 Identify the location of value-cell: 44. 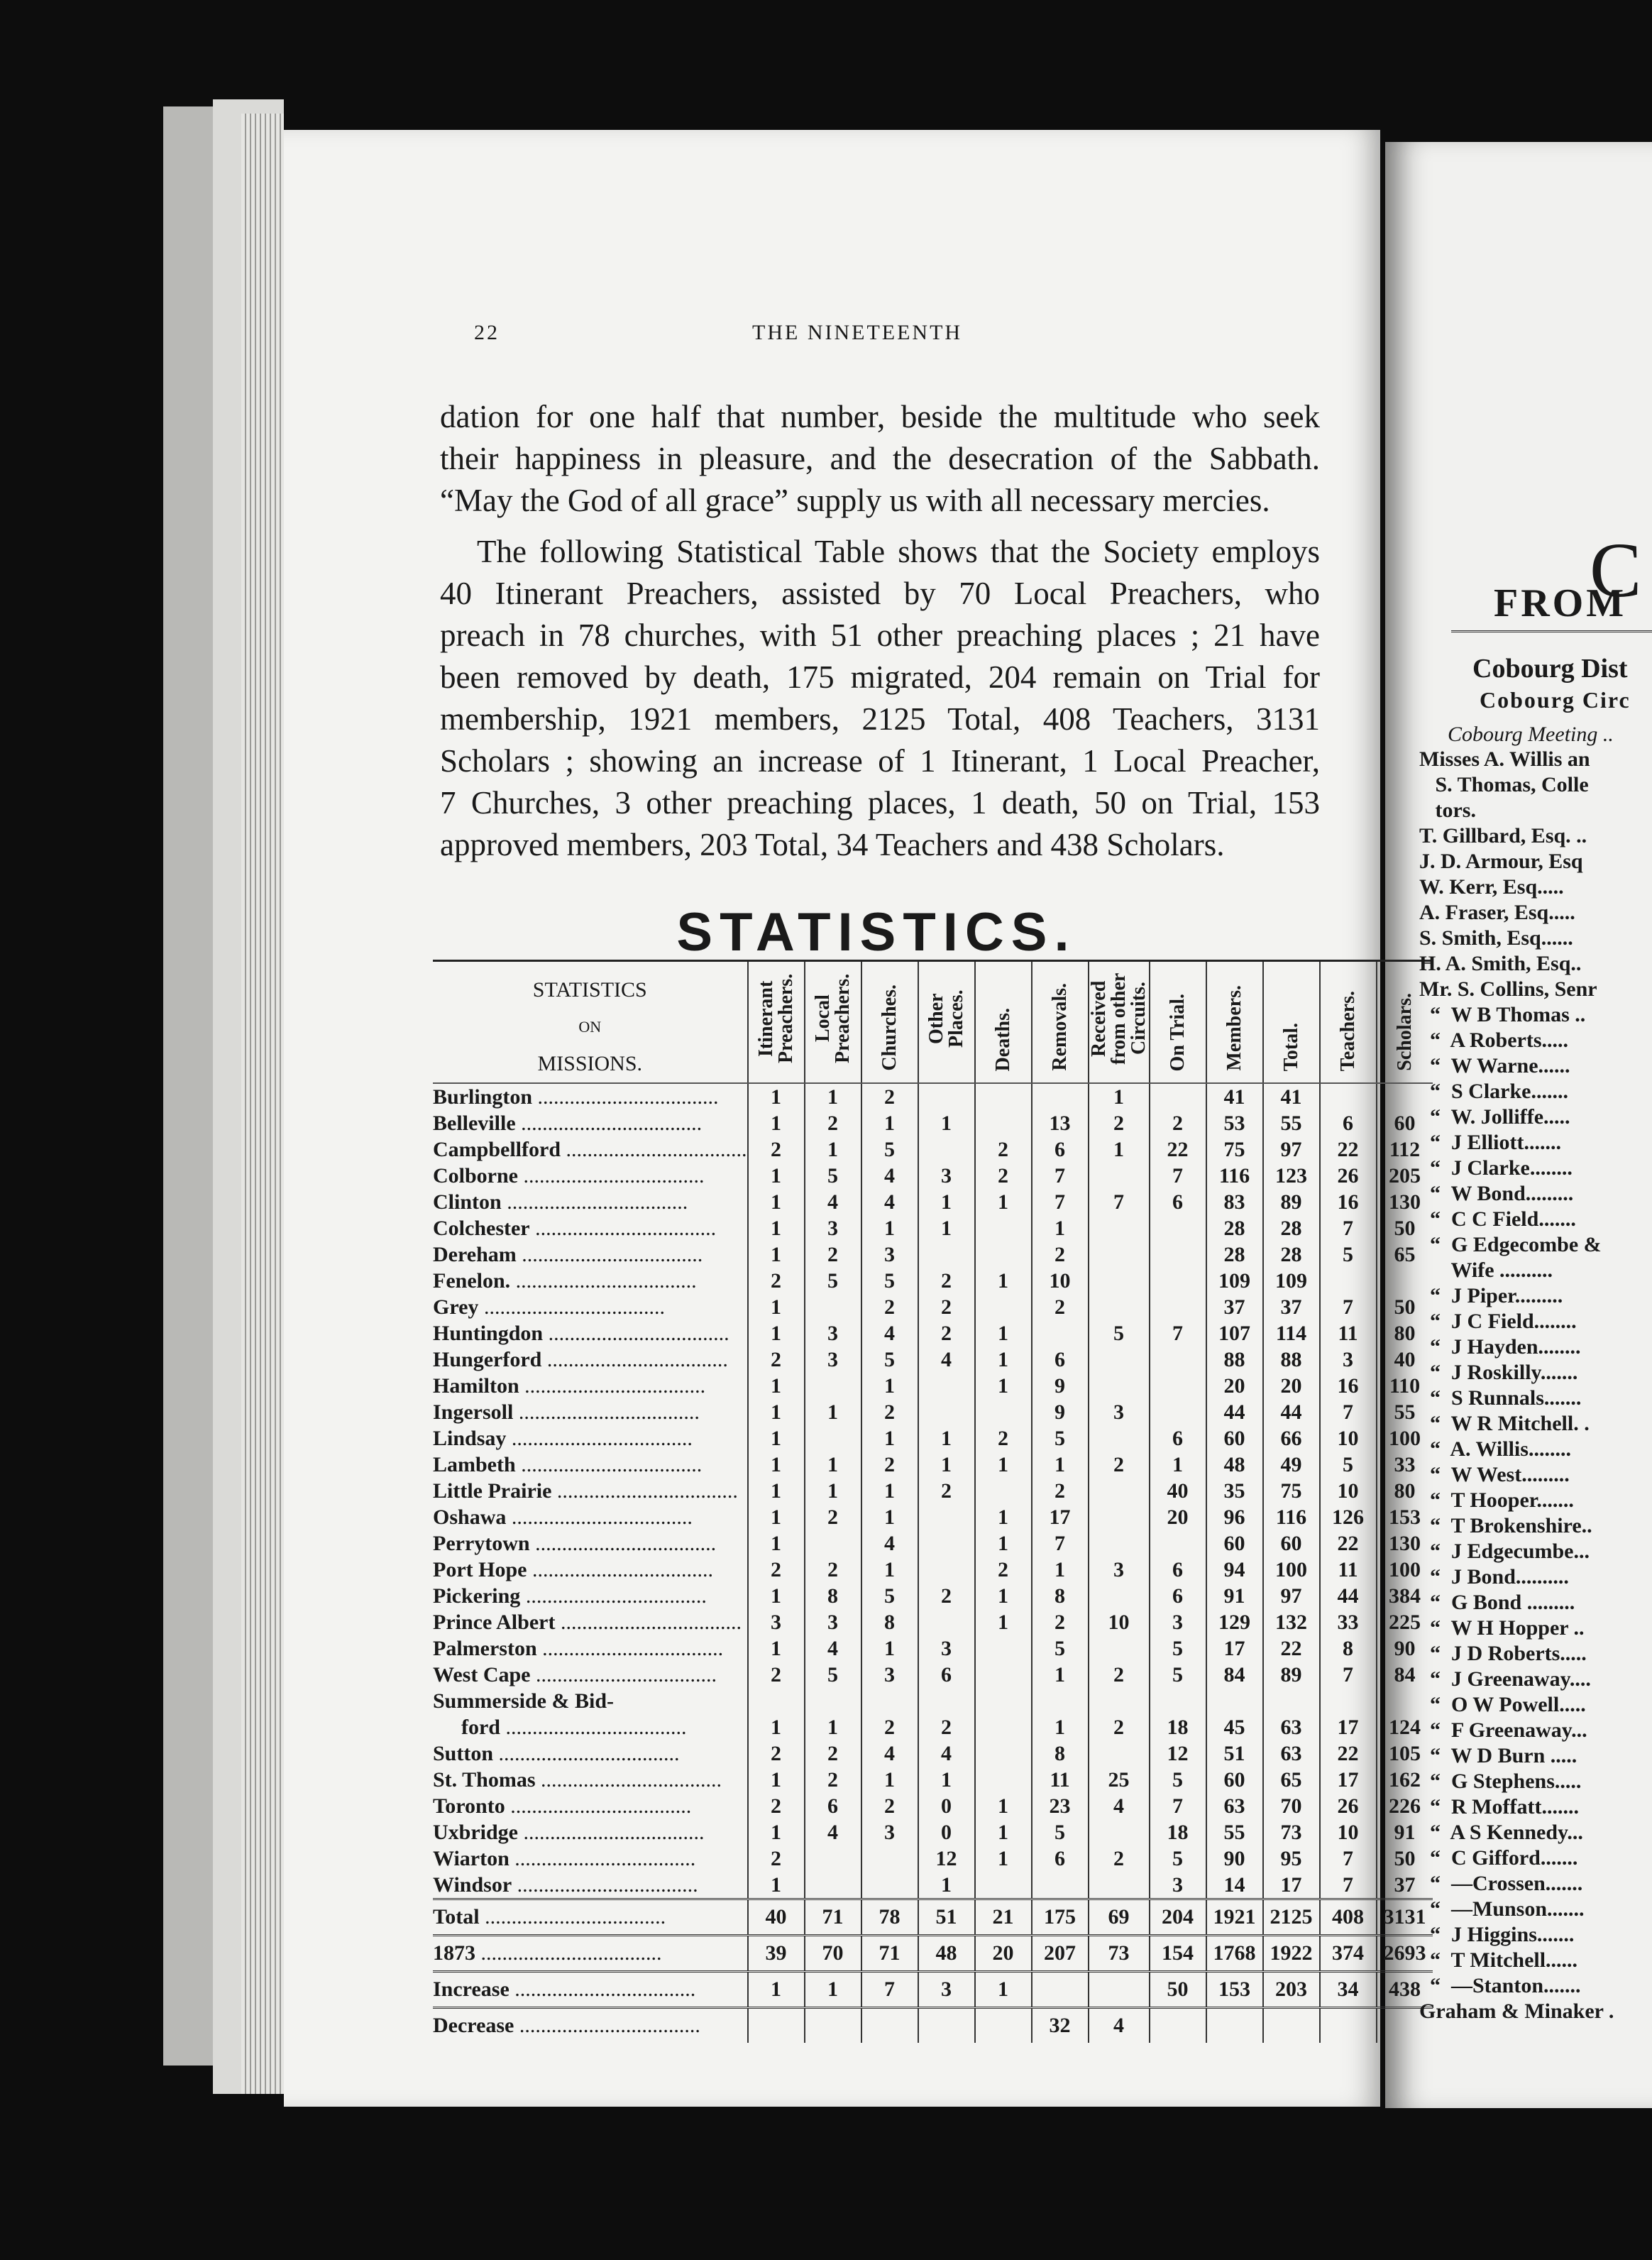
(1291, 1412).